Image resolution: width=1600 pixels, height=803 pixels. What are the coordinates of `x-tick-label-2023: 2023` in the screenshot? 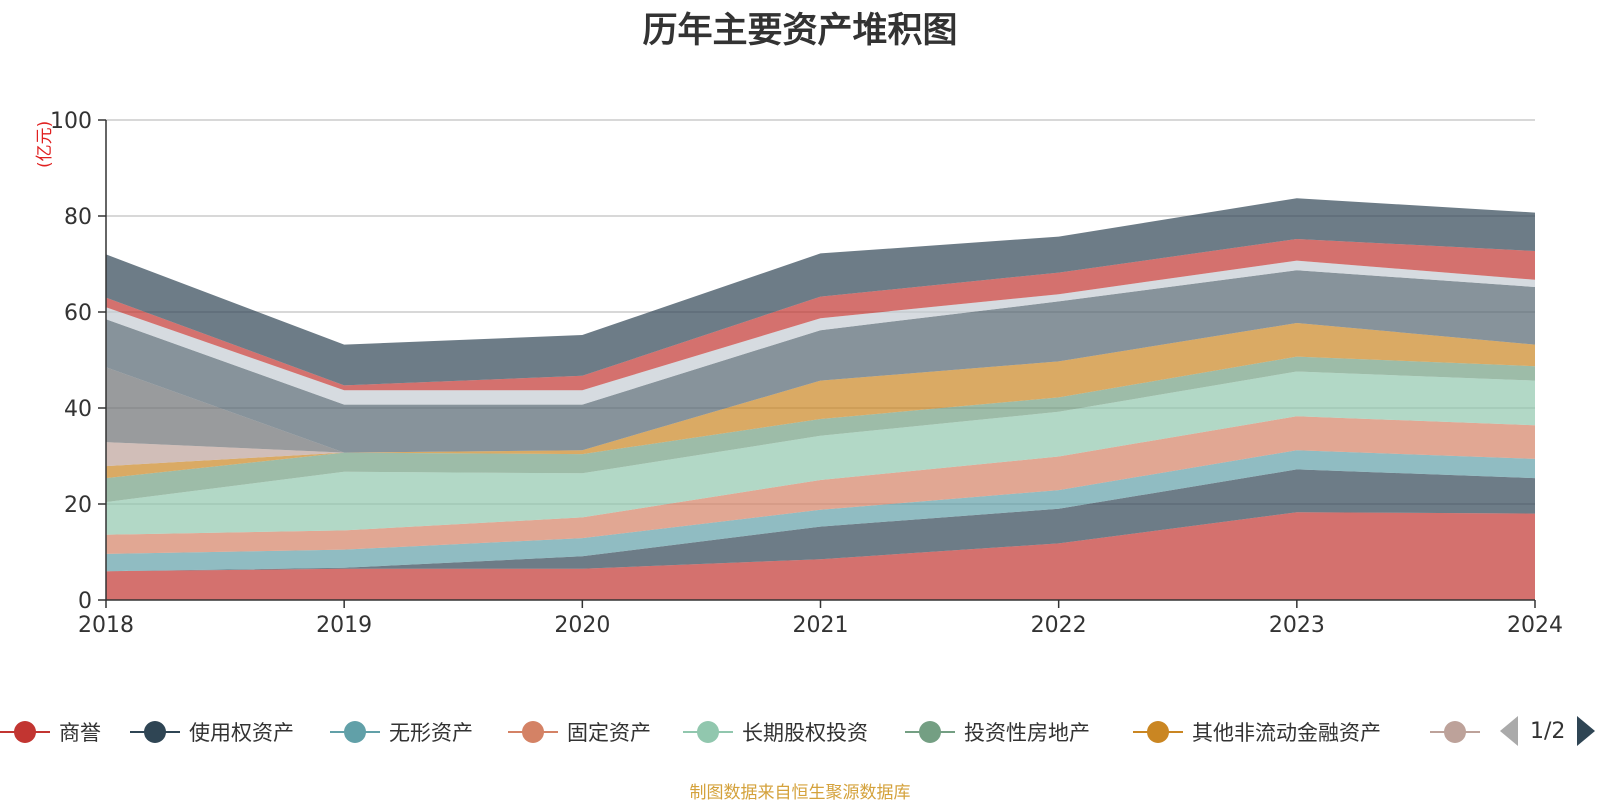 It's located at (1297, 625).